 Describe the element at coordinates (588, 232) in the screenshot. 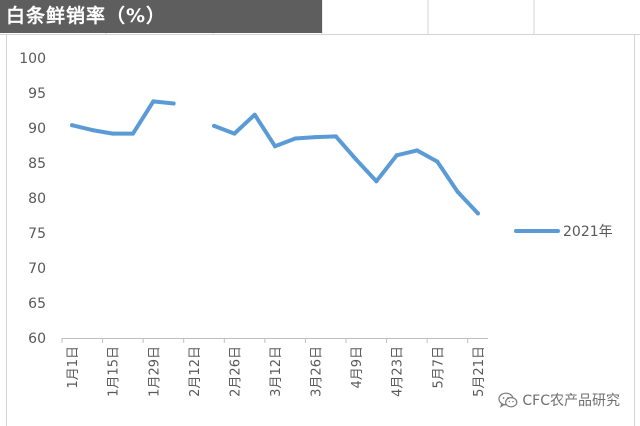

I see `legend-label: 2021年` at that location.